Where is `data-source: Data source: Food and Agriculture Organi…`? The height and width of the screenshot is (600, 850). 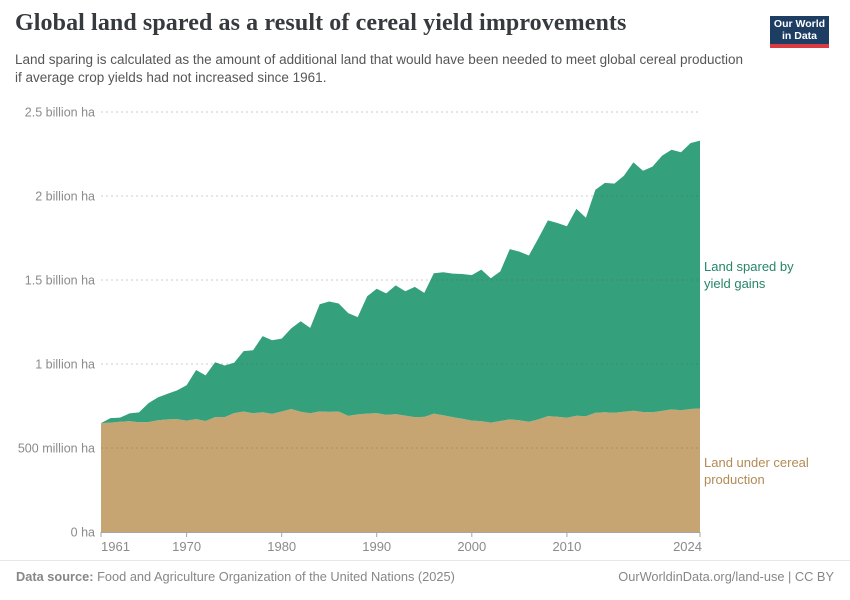
data-source: Data source: Food and Agriculture Organi… is located at coordinates (235, 576).